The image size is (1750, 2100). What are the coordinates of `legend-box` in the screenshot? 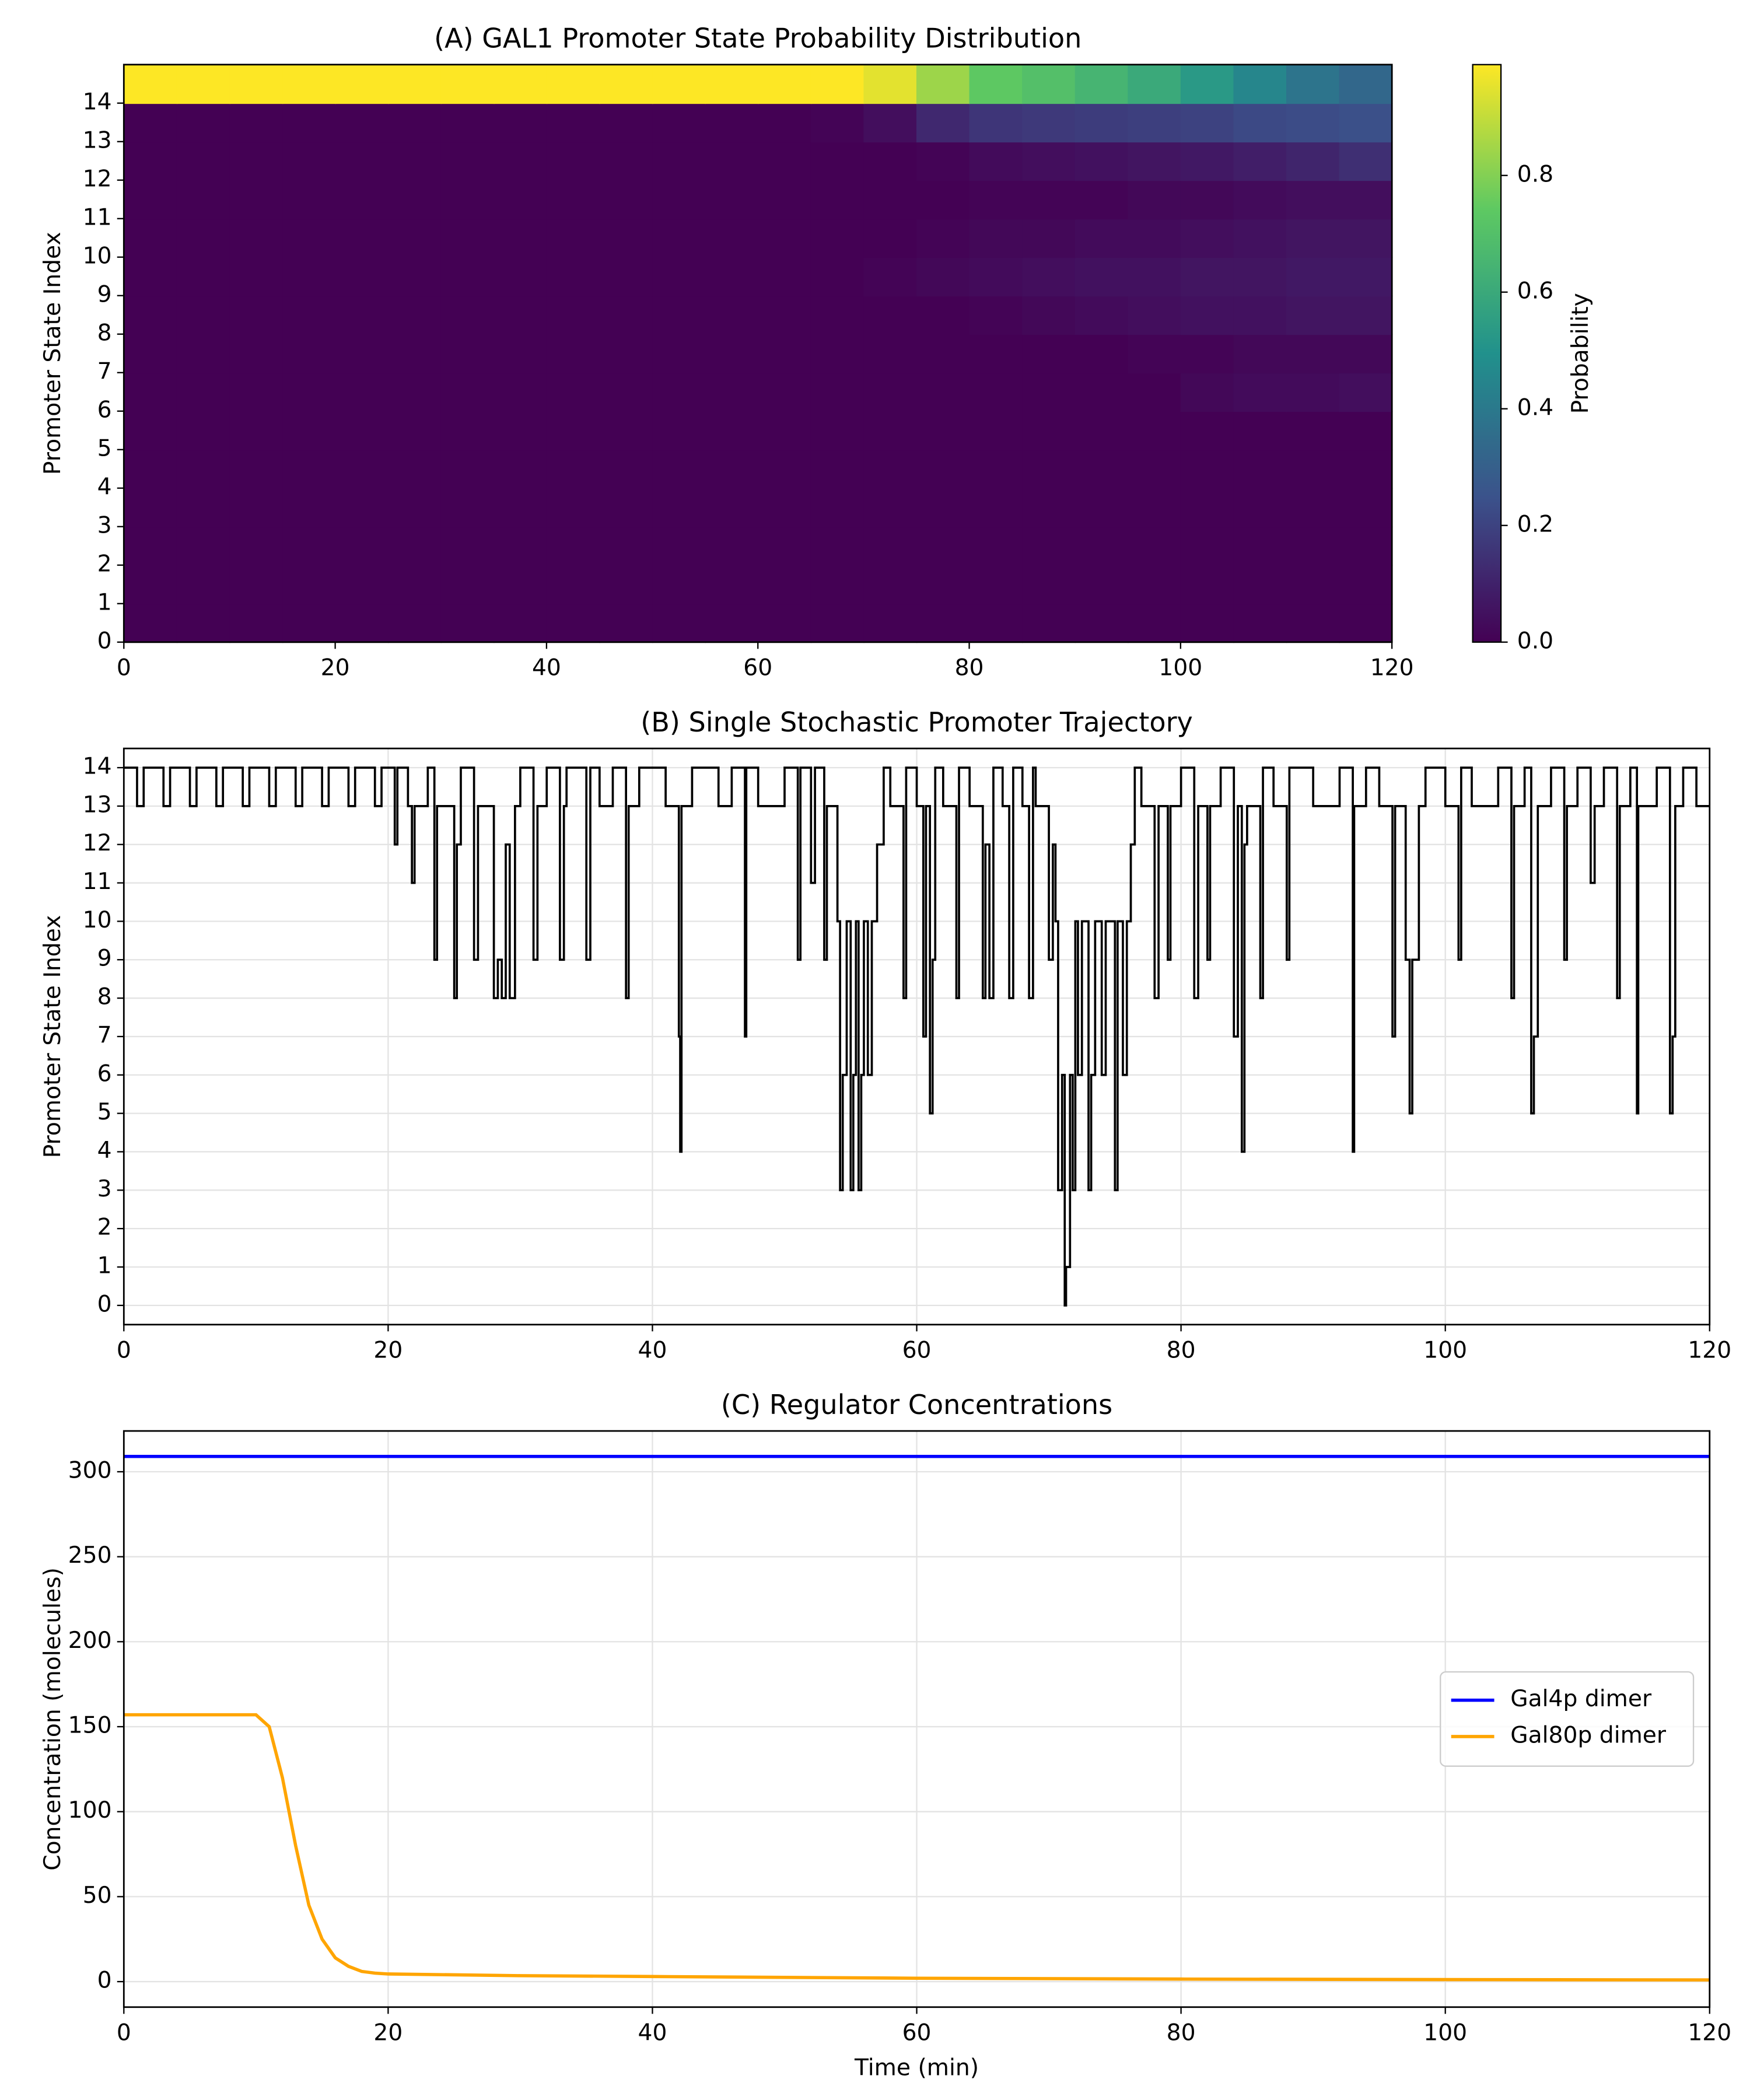 It's located at (1567, 1719).